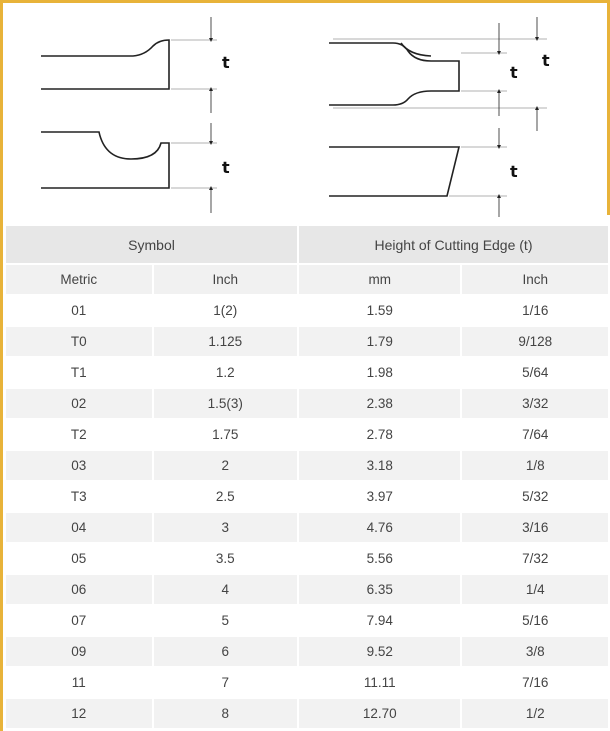  What do you see at coordinates (536, 652) in the screenshot?
I see `cell-inch-fraction: 3/8` at bounding box center [536, 652].